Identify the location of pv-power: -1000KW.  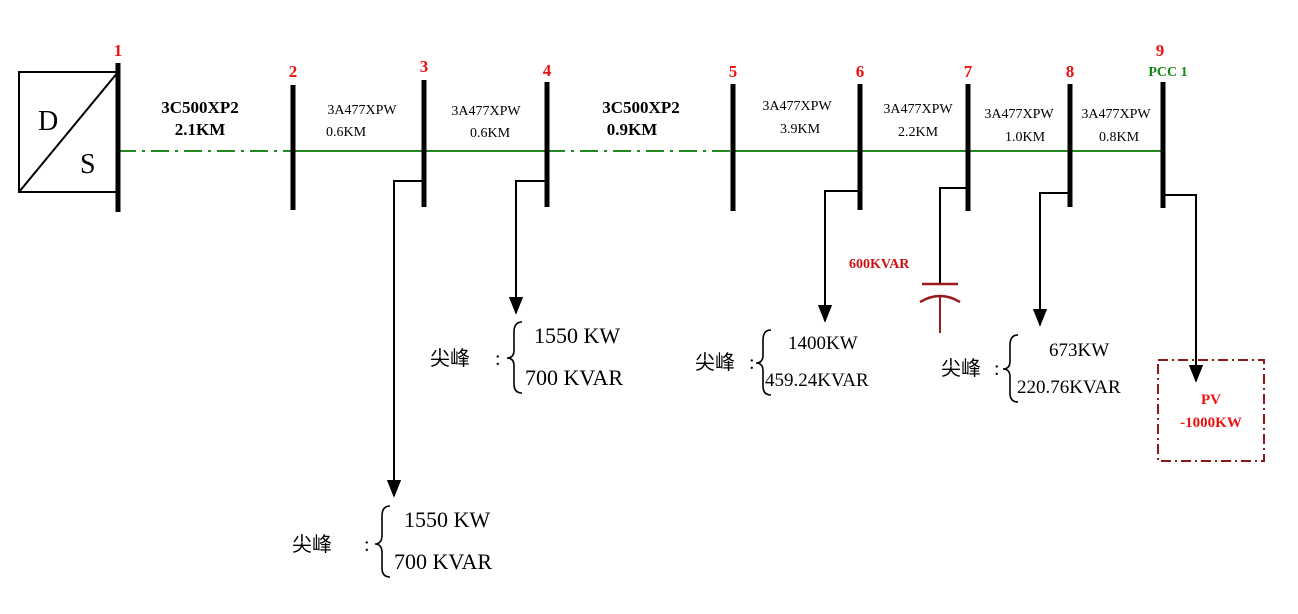
(1211, 423).